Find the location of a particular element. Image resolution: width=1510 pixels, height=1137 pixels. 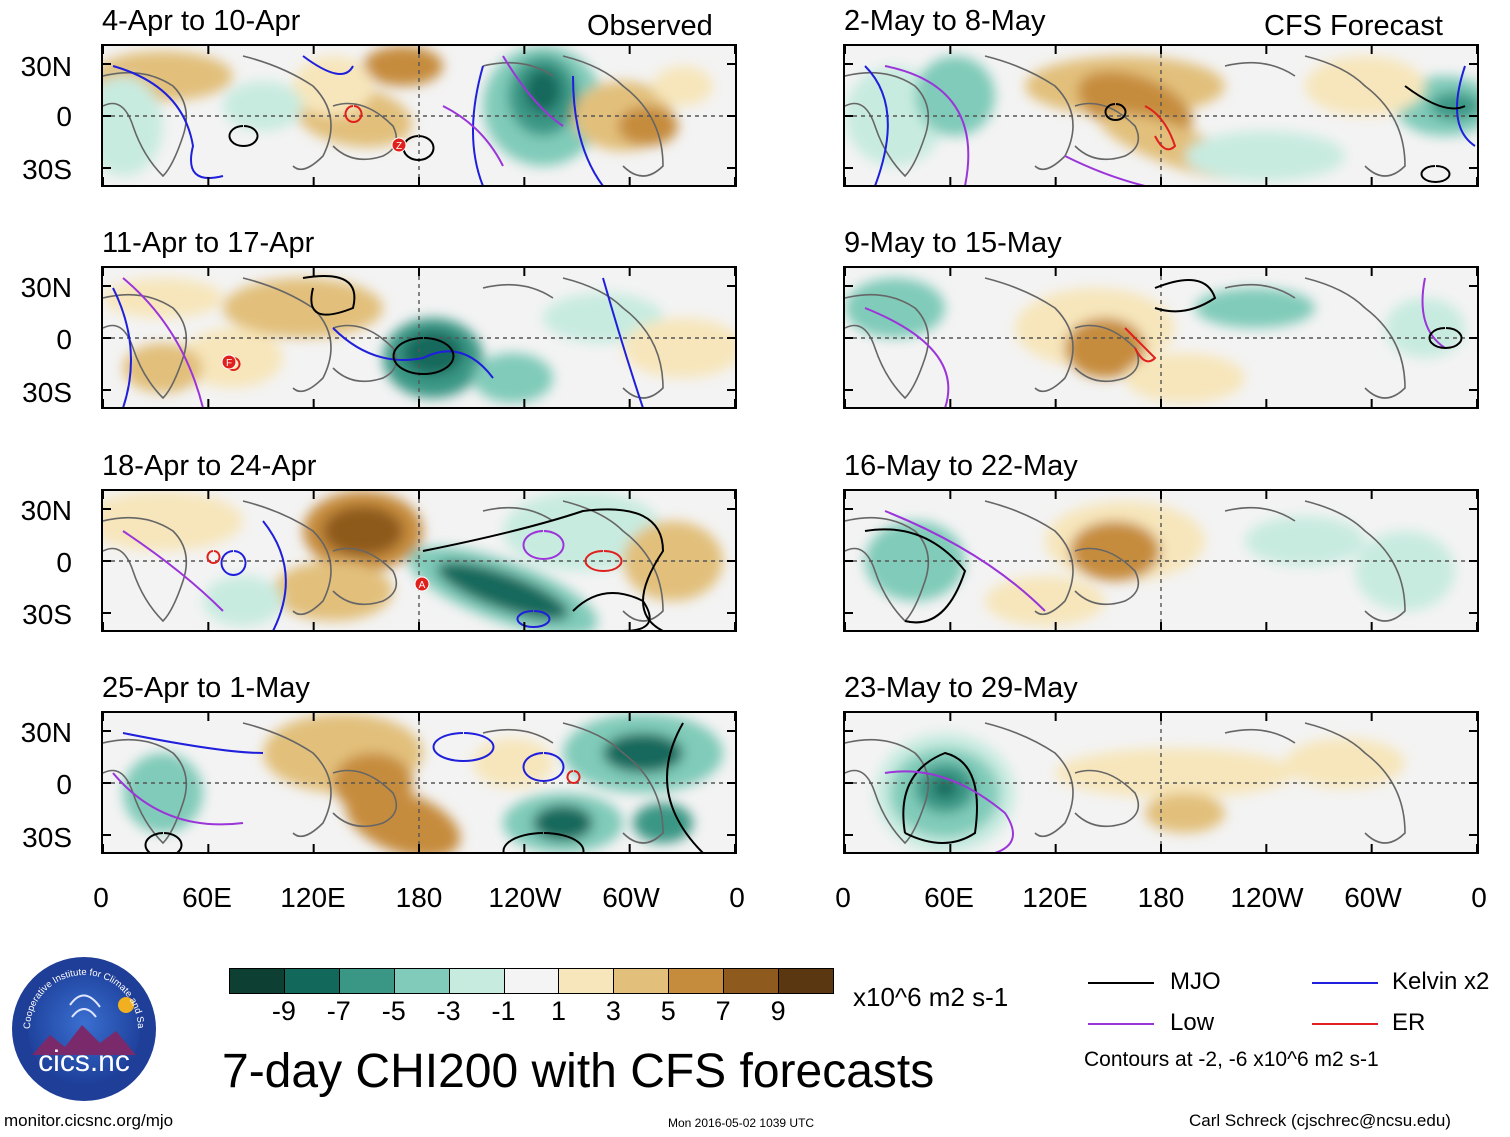

legend-label-kelvin: Kelvin x2 is located at coordinates (1441, 981).